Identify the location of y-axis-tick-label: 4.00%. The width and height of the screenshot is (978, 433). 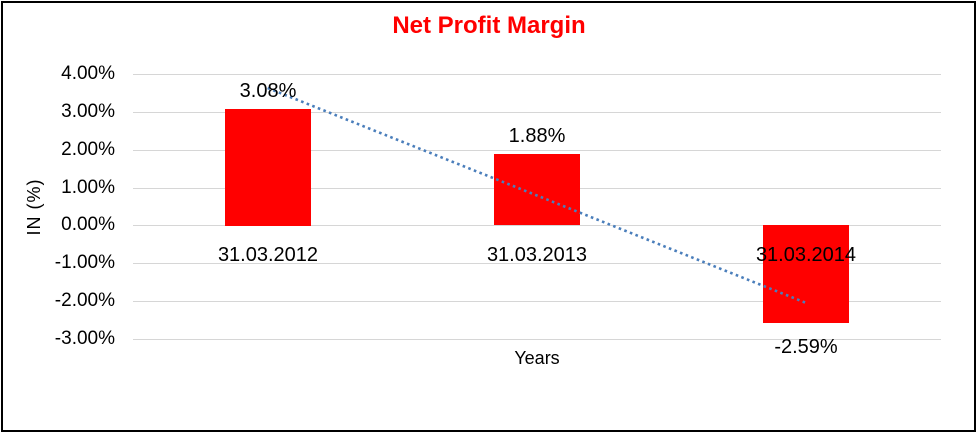
(88, 73).